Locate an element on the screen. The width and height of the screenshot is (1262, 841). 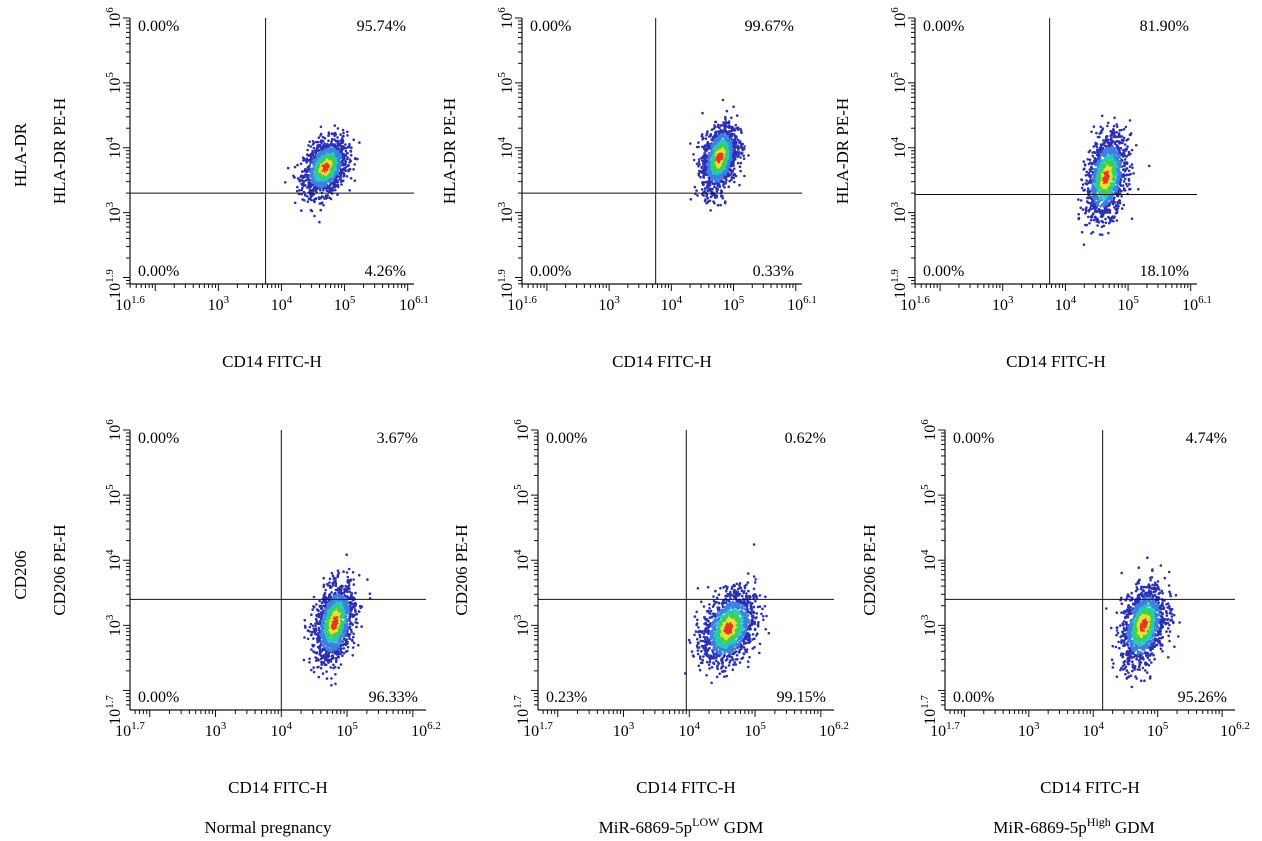
y-tick-label: 10⁵ is located at coordinates (899, 83).